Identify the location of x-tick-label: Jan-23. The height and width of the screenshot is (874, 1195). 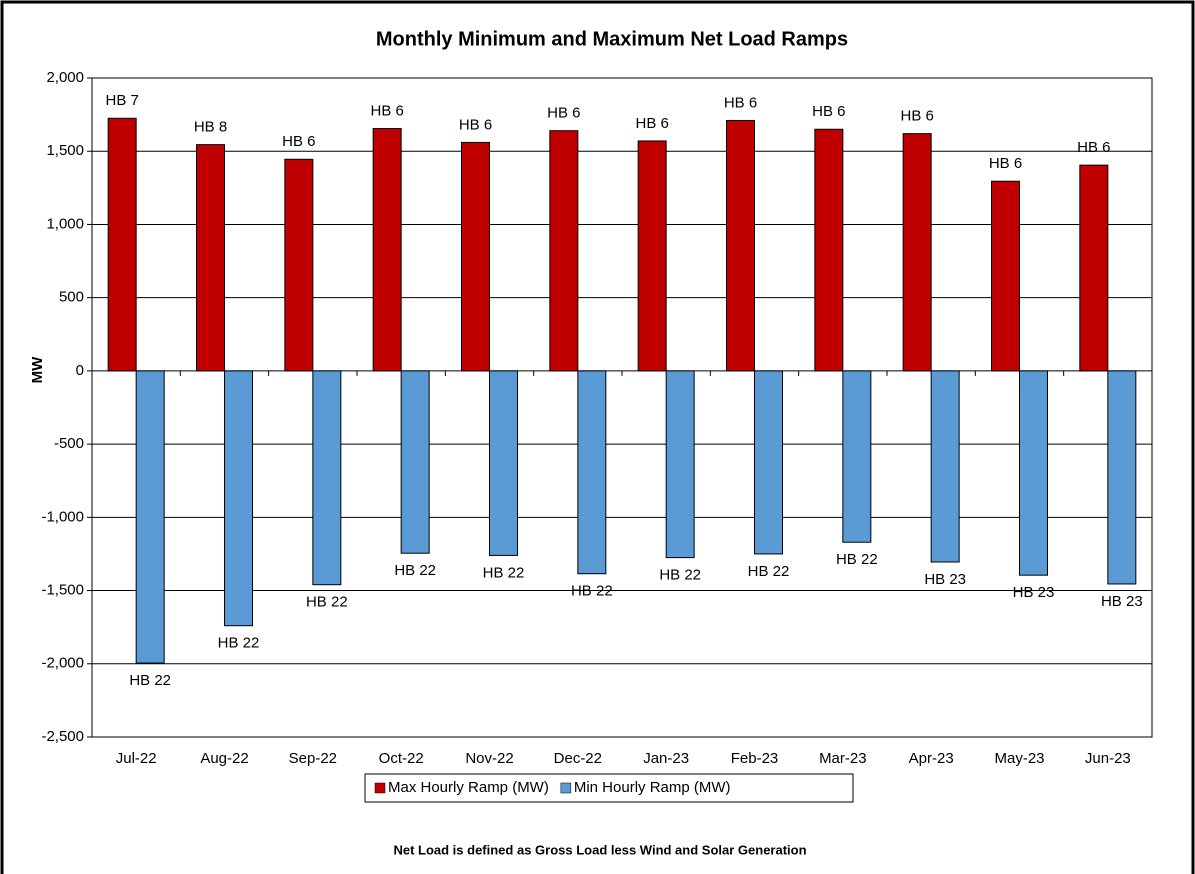
(666, 758).